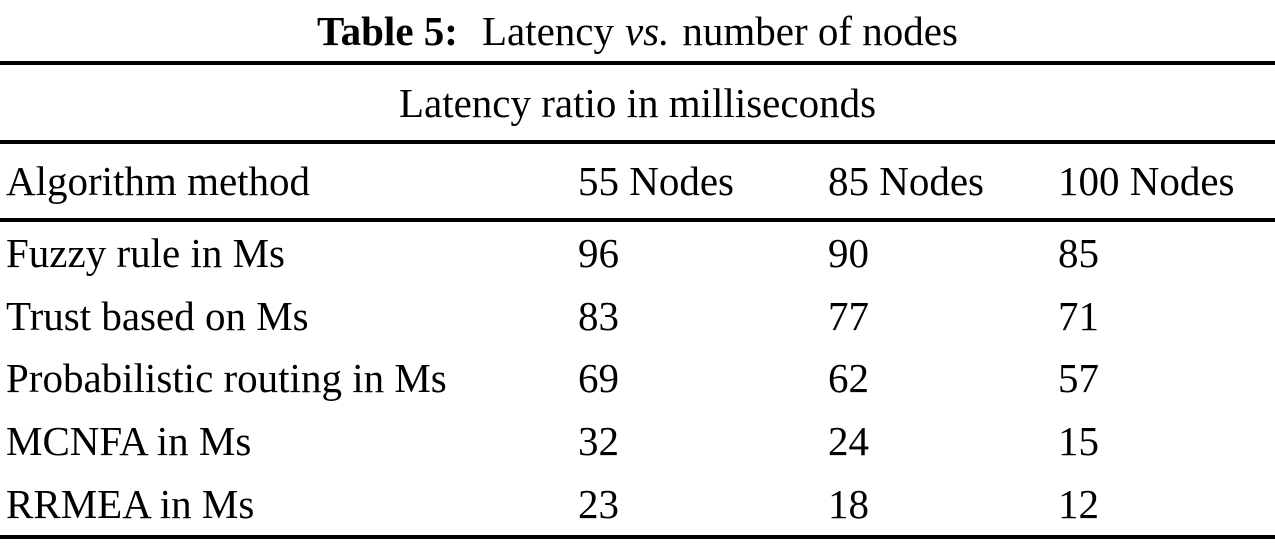 The width and height of the screenshot is (1275, 546). I want to click on table-cell: 15, so click(1078, 441).